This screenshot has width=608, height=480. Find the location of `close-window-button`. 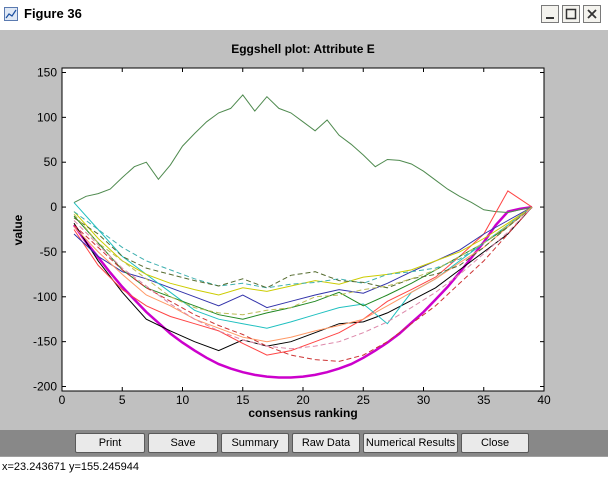

close-window-button is located at coordinates (592, 14).